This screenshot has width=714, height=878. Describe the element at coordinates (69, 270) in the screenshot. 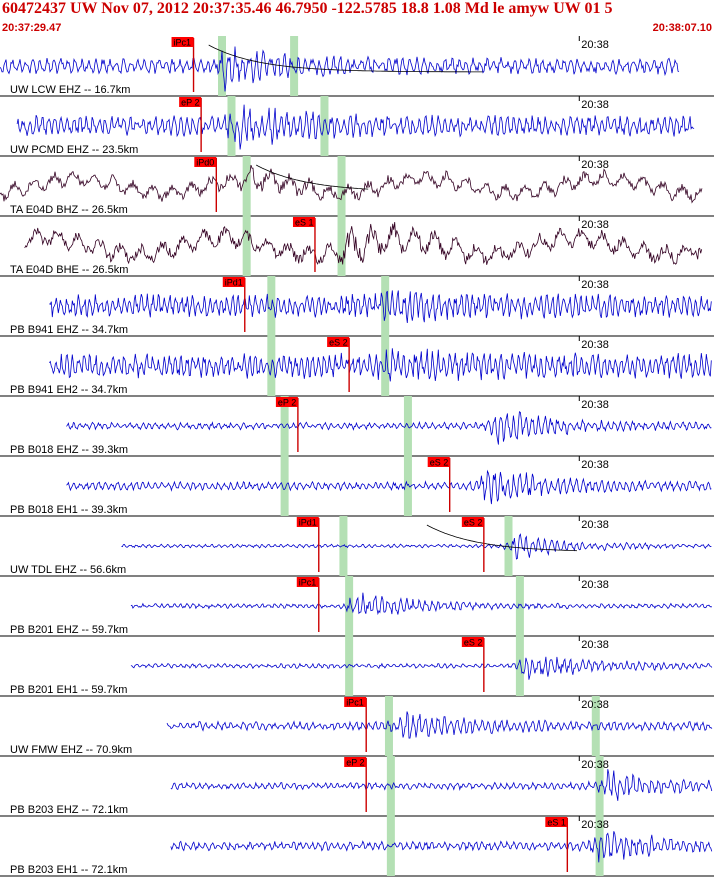

I see `channel-label: TA E04D BHE -- 26.5km` at that location.